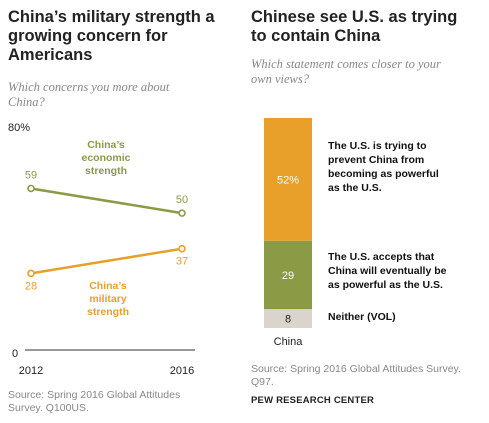  I want to click on right-subtitle-line: own views?, so click(280, 79).